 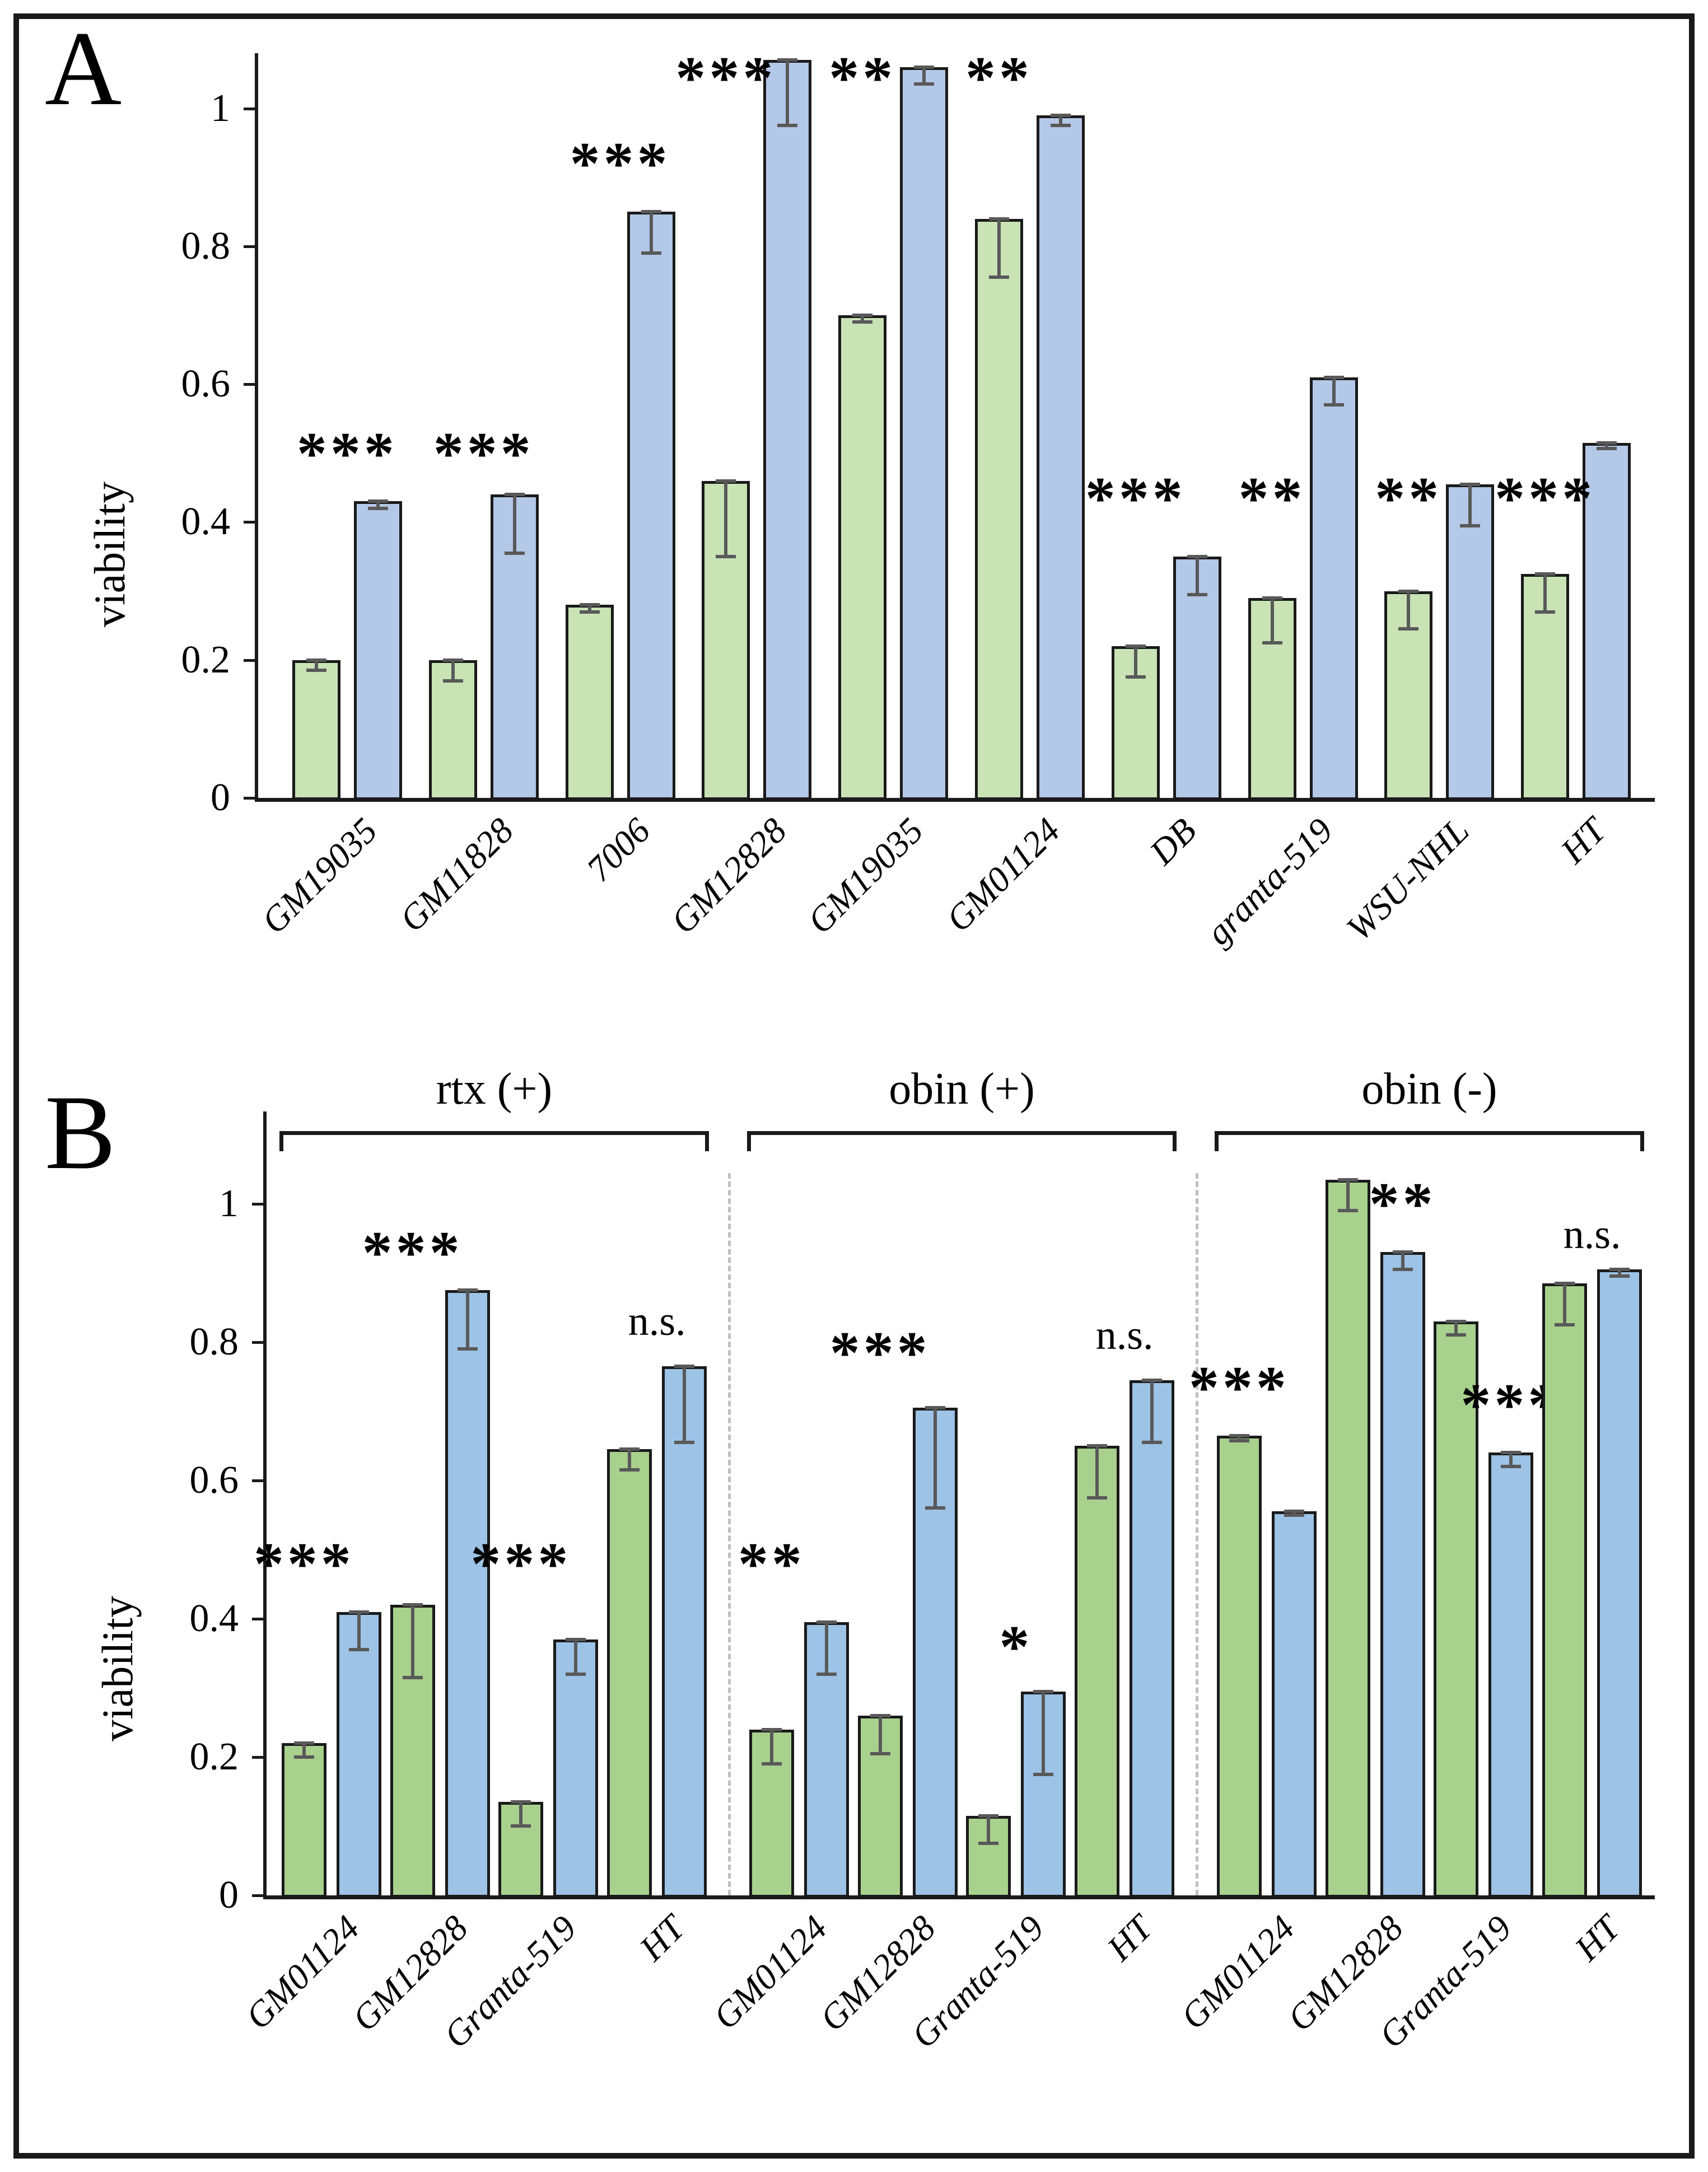 I want to click on y-tick-label: 1, so click(x=221, y=108).